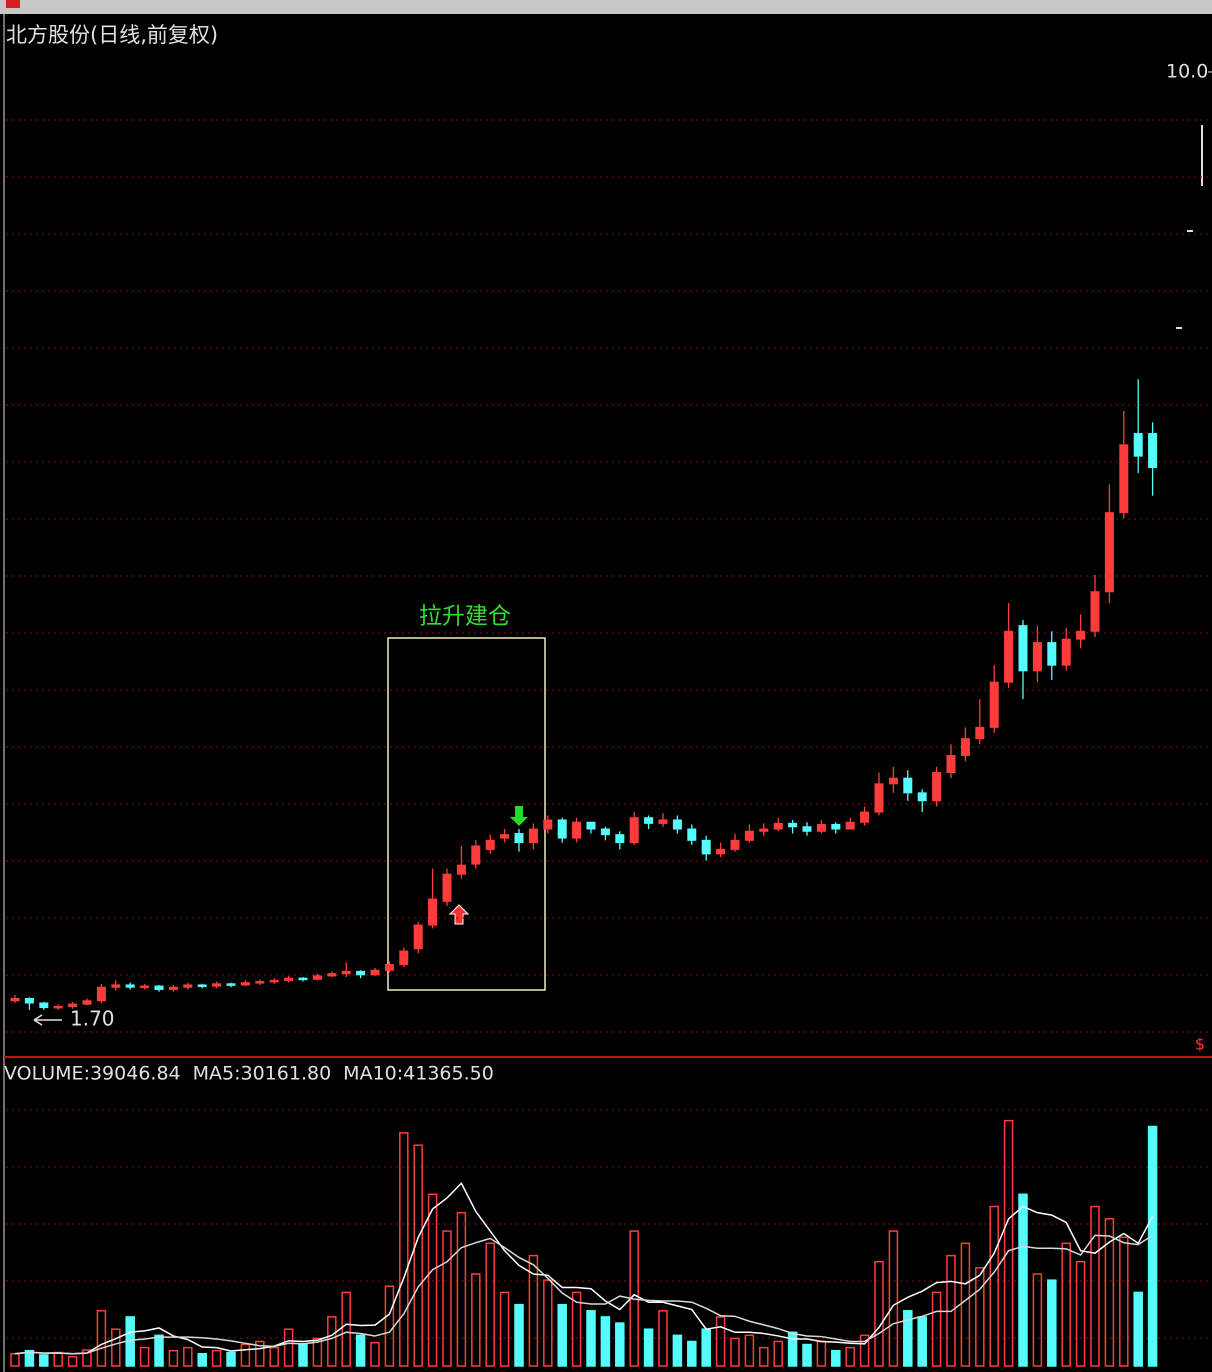 The image size is (1212, 1372). Describe the element at coordinates (262, 1074) in the screenshot. I see `volume-legend: MA5:30161.80` at that location.